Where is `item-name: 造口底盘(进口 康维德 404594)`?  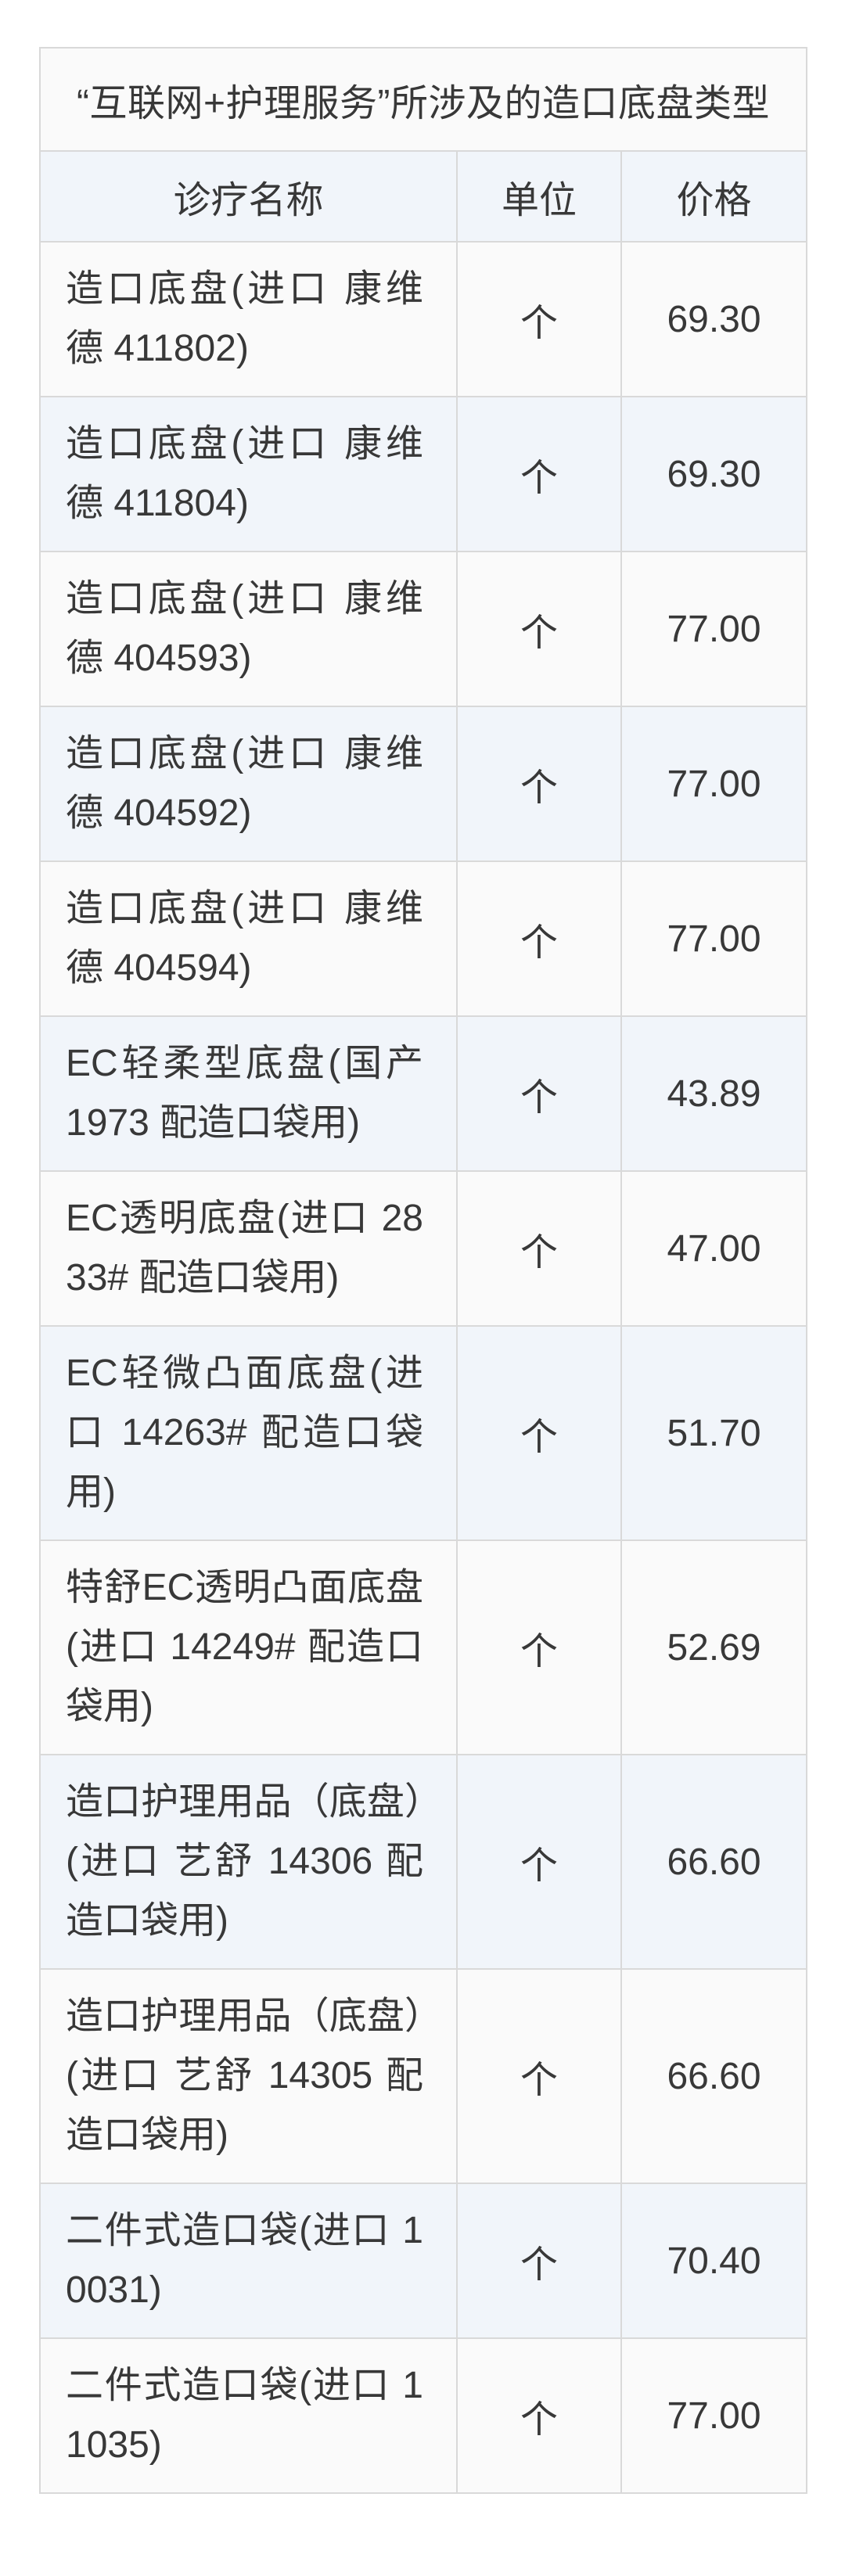 item-name: 造口底盘(进口 康维德 404594) is located at coordinates (249, 938).